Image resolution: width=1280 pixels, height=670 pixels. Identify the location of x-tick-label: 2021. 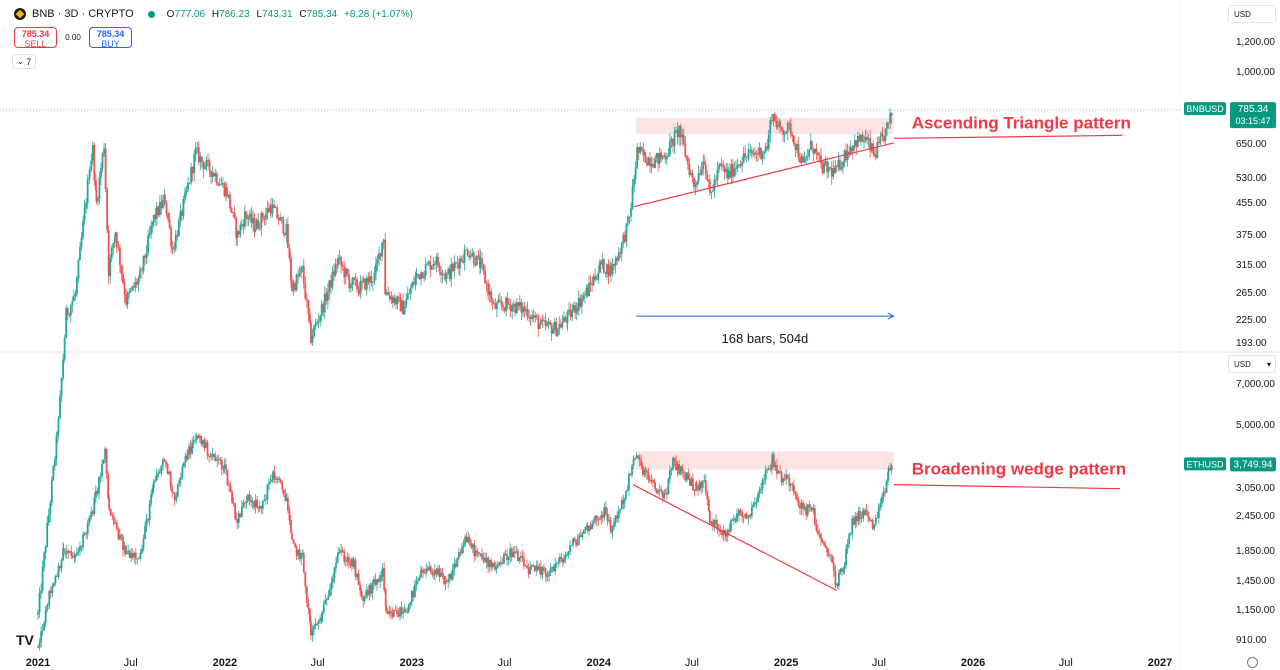
(38, 663).